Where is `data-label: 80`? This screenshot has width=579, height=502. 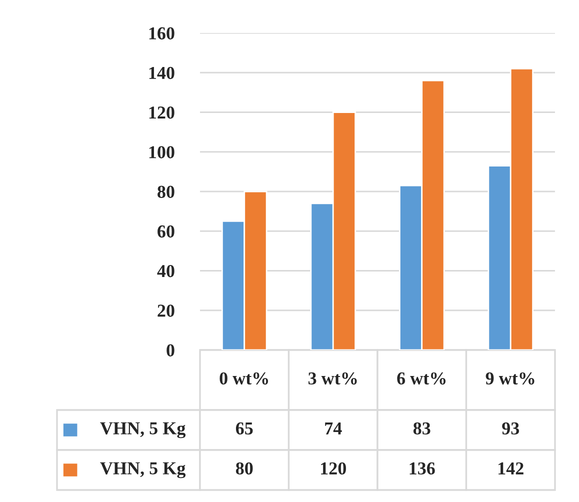
data-label: 80 is located at coordinates (244, 468).